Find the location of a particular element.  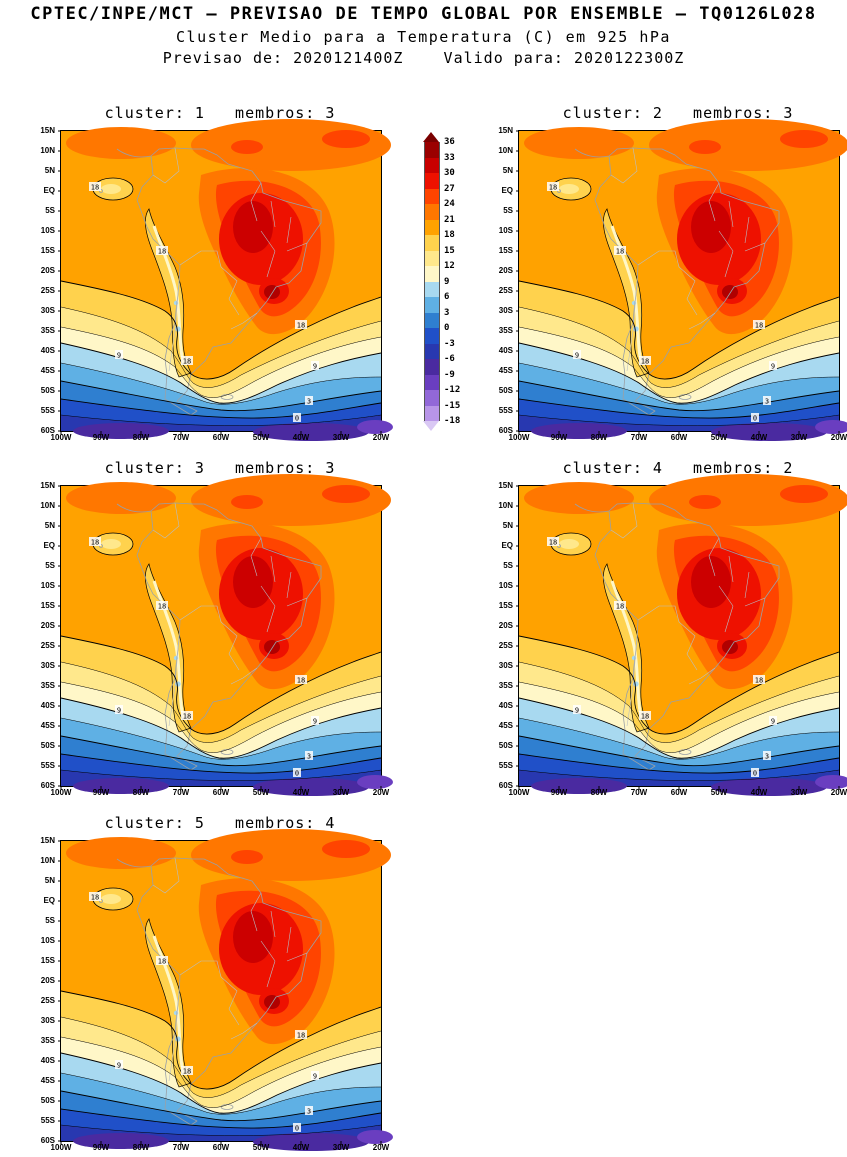

panel-title: cluster: 4 membros: 2 is located at coordinates (678, 468).